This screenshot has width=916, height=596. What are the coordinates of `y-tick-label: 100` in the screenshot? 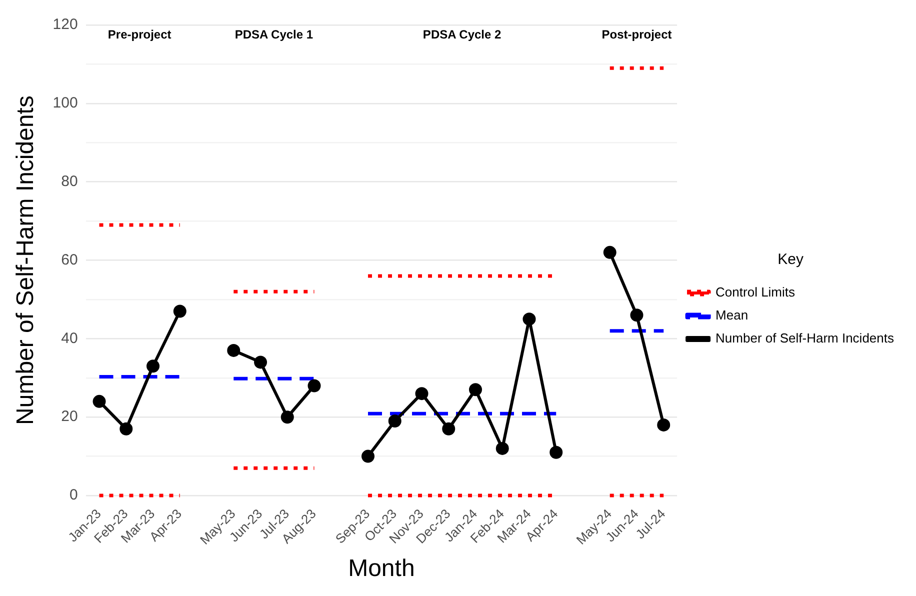 It's located at (65, 103).